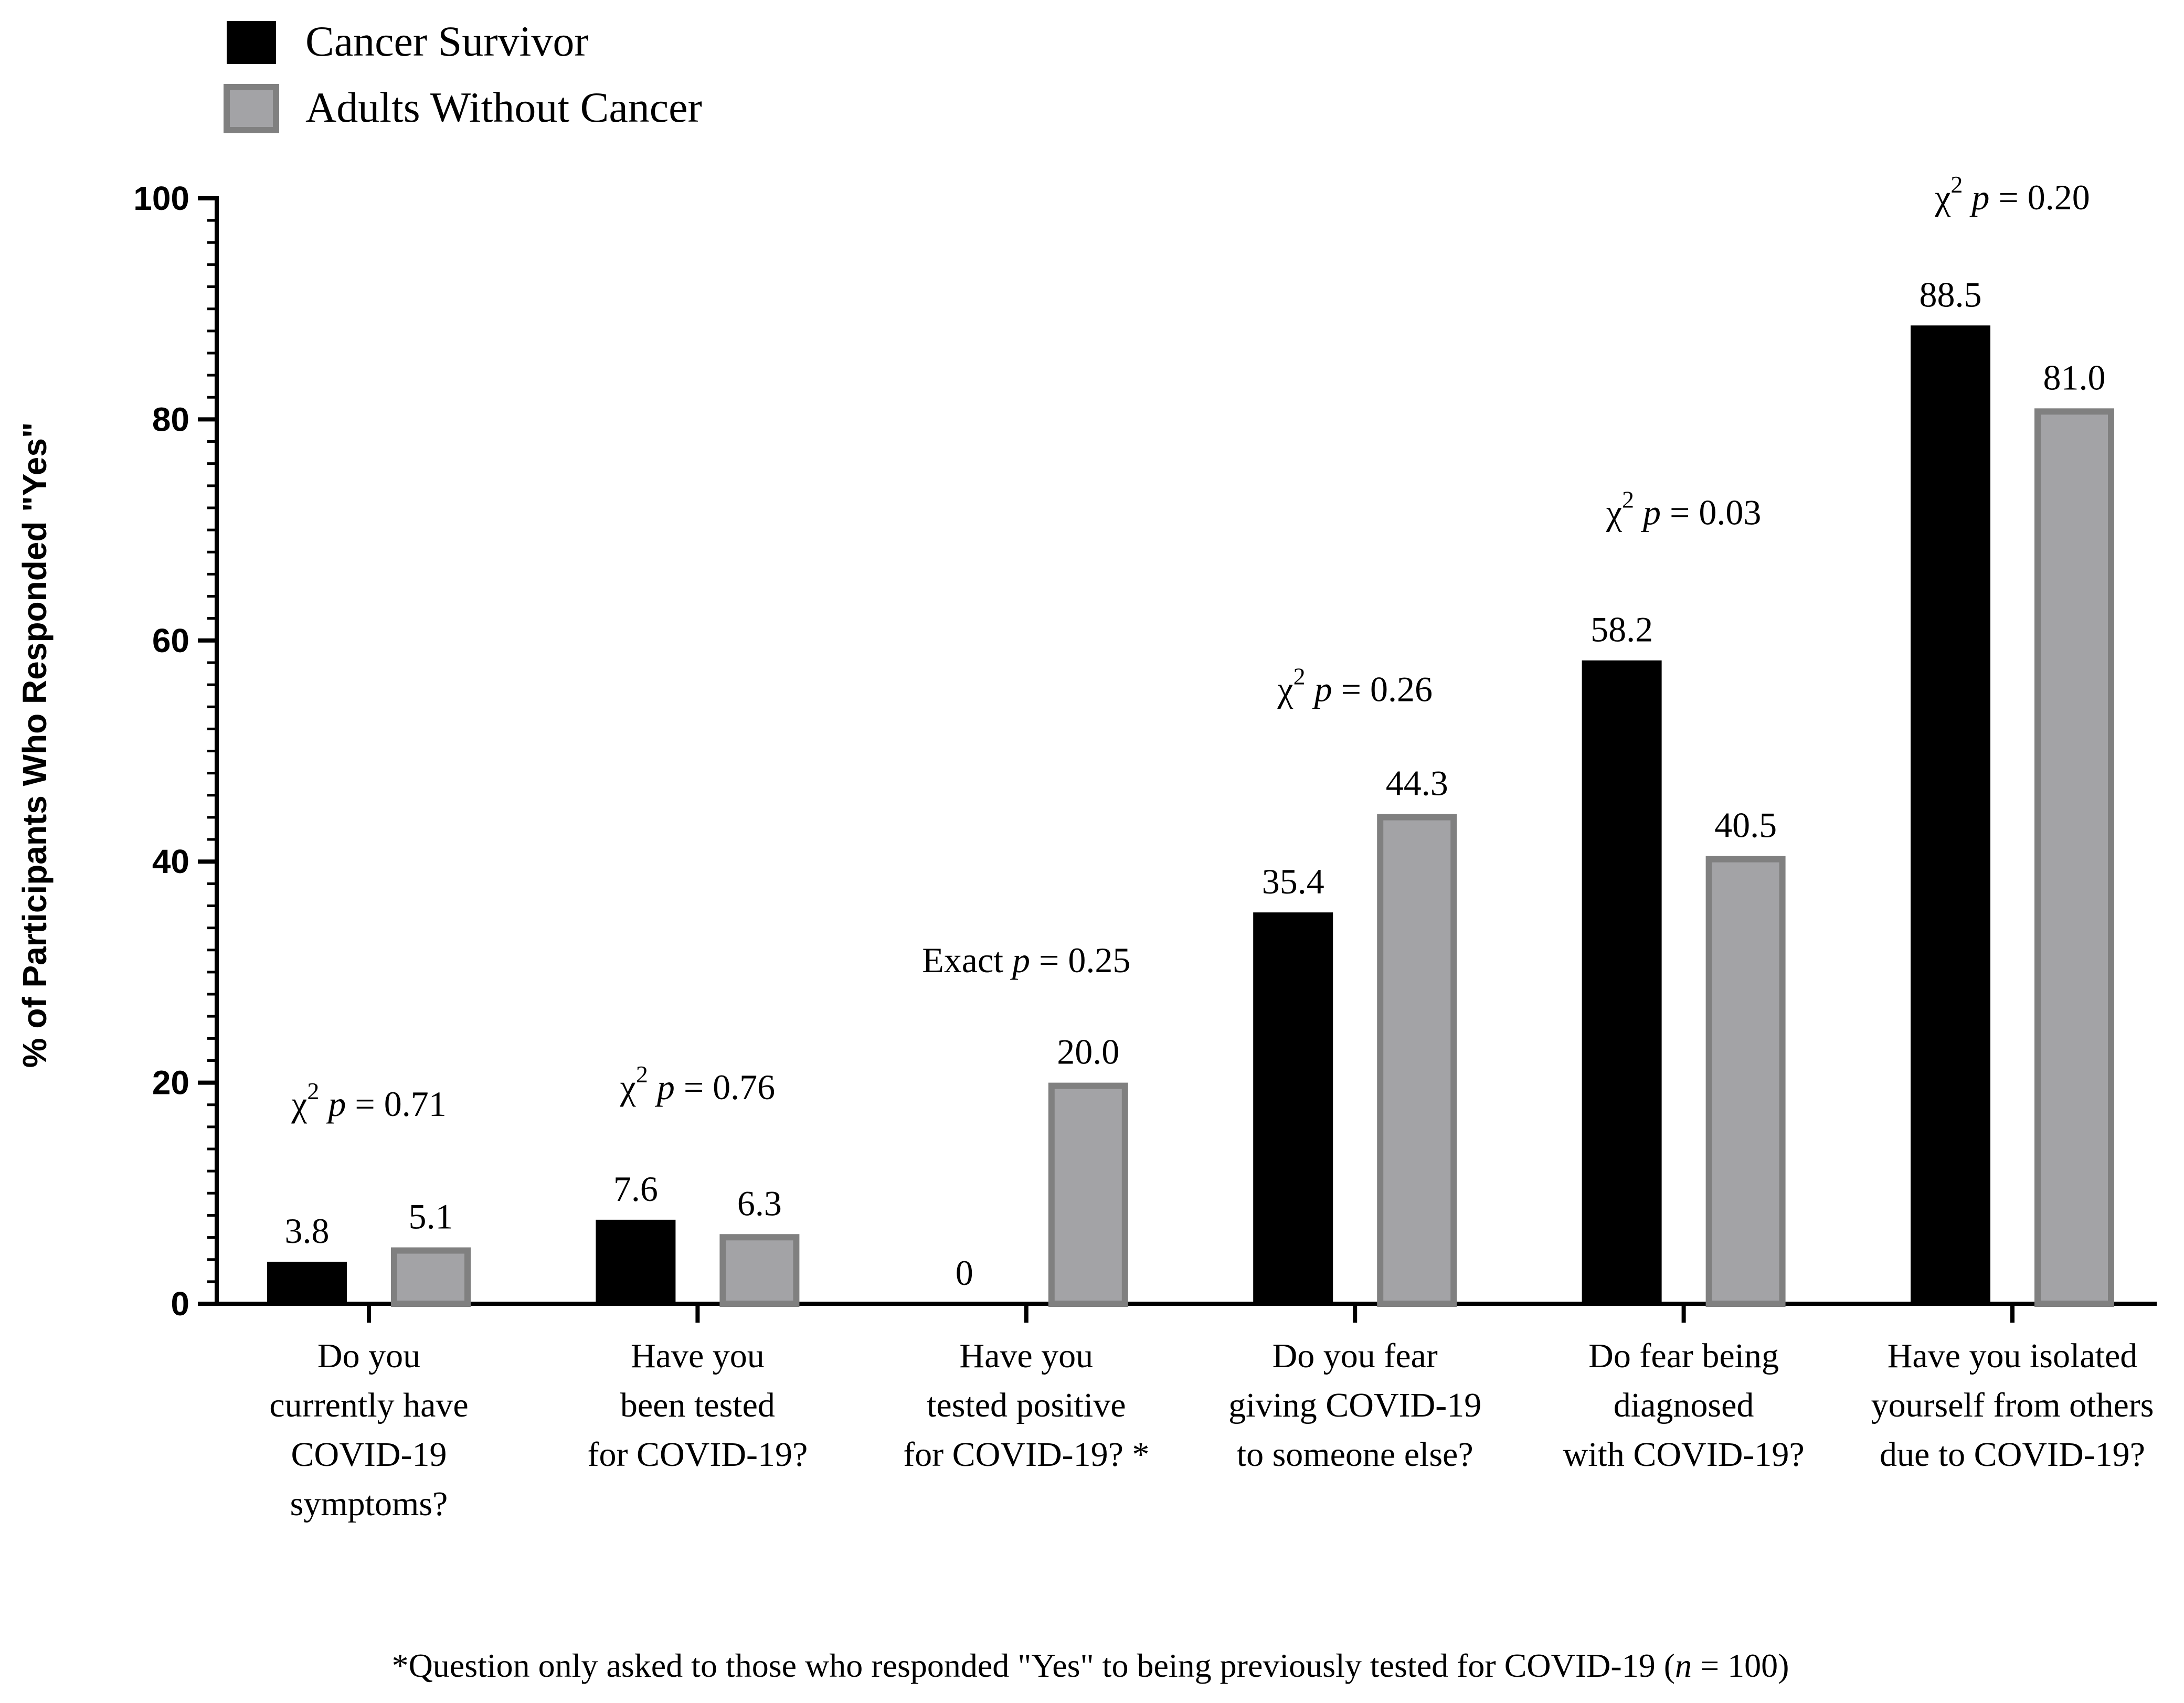  I want to click on category-label-line: with COVID-19?, so click(1684, 1454).